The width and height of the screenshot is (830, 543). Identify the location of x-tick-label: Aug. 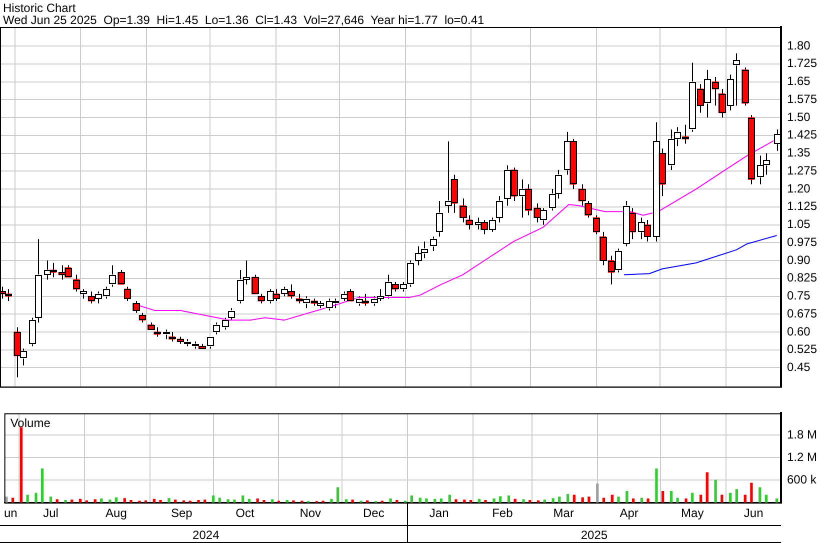
(116, 513).